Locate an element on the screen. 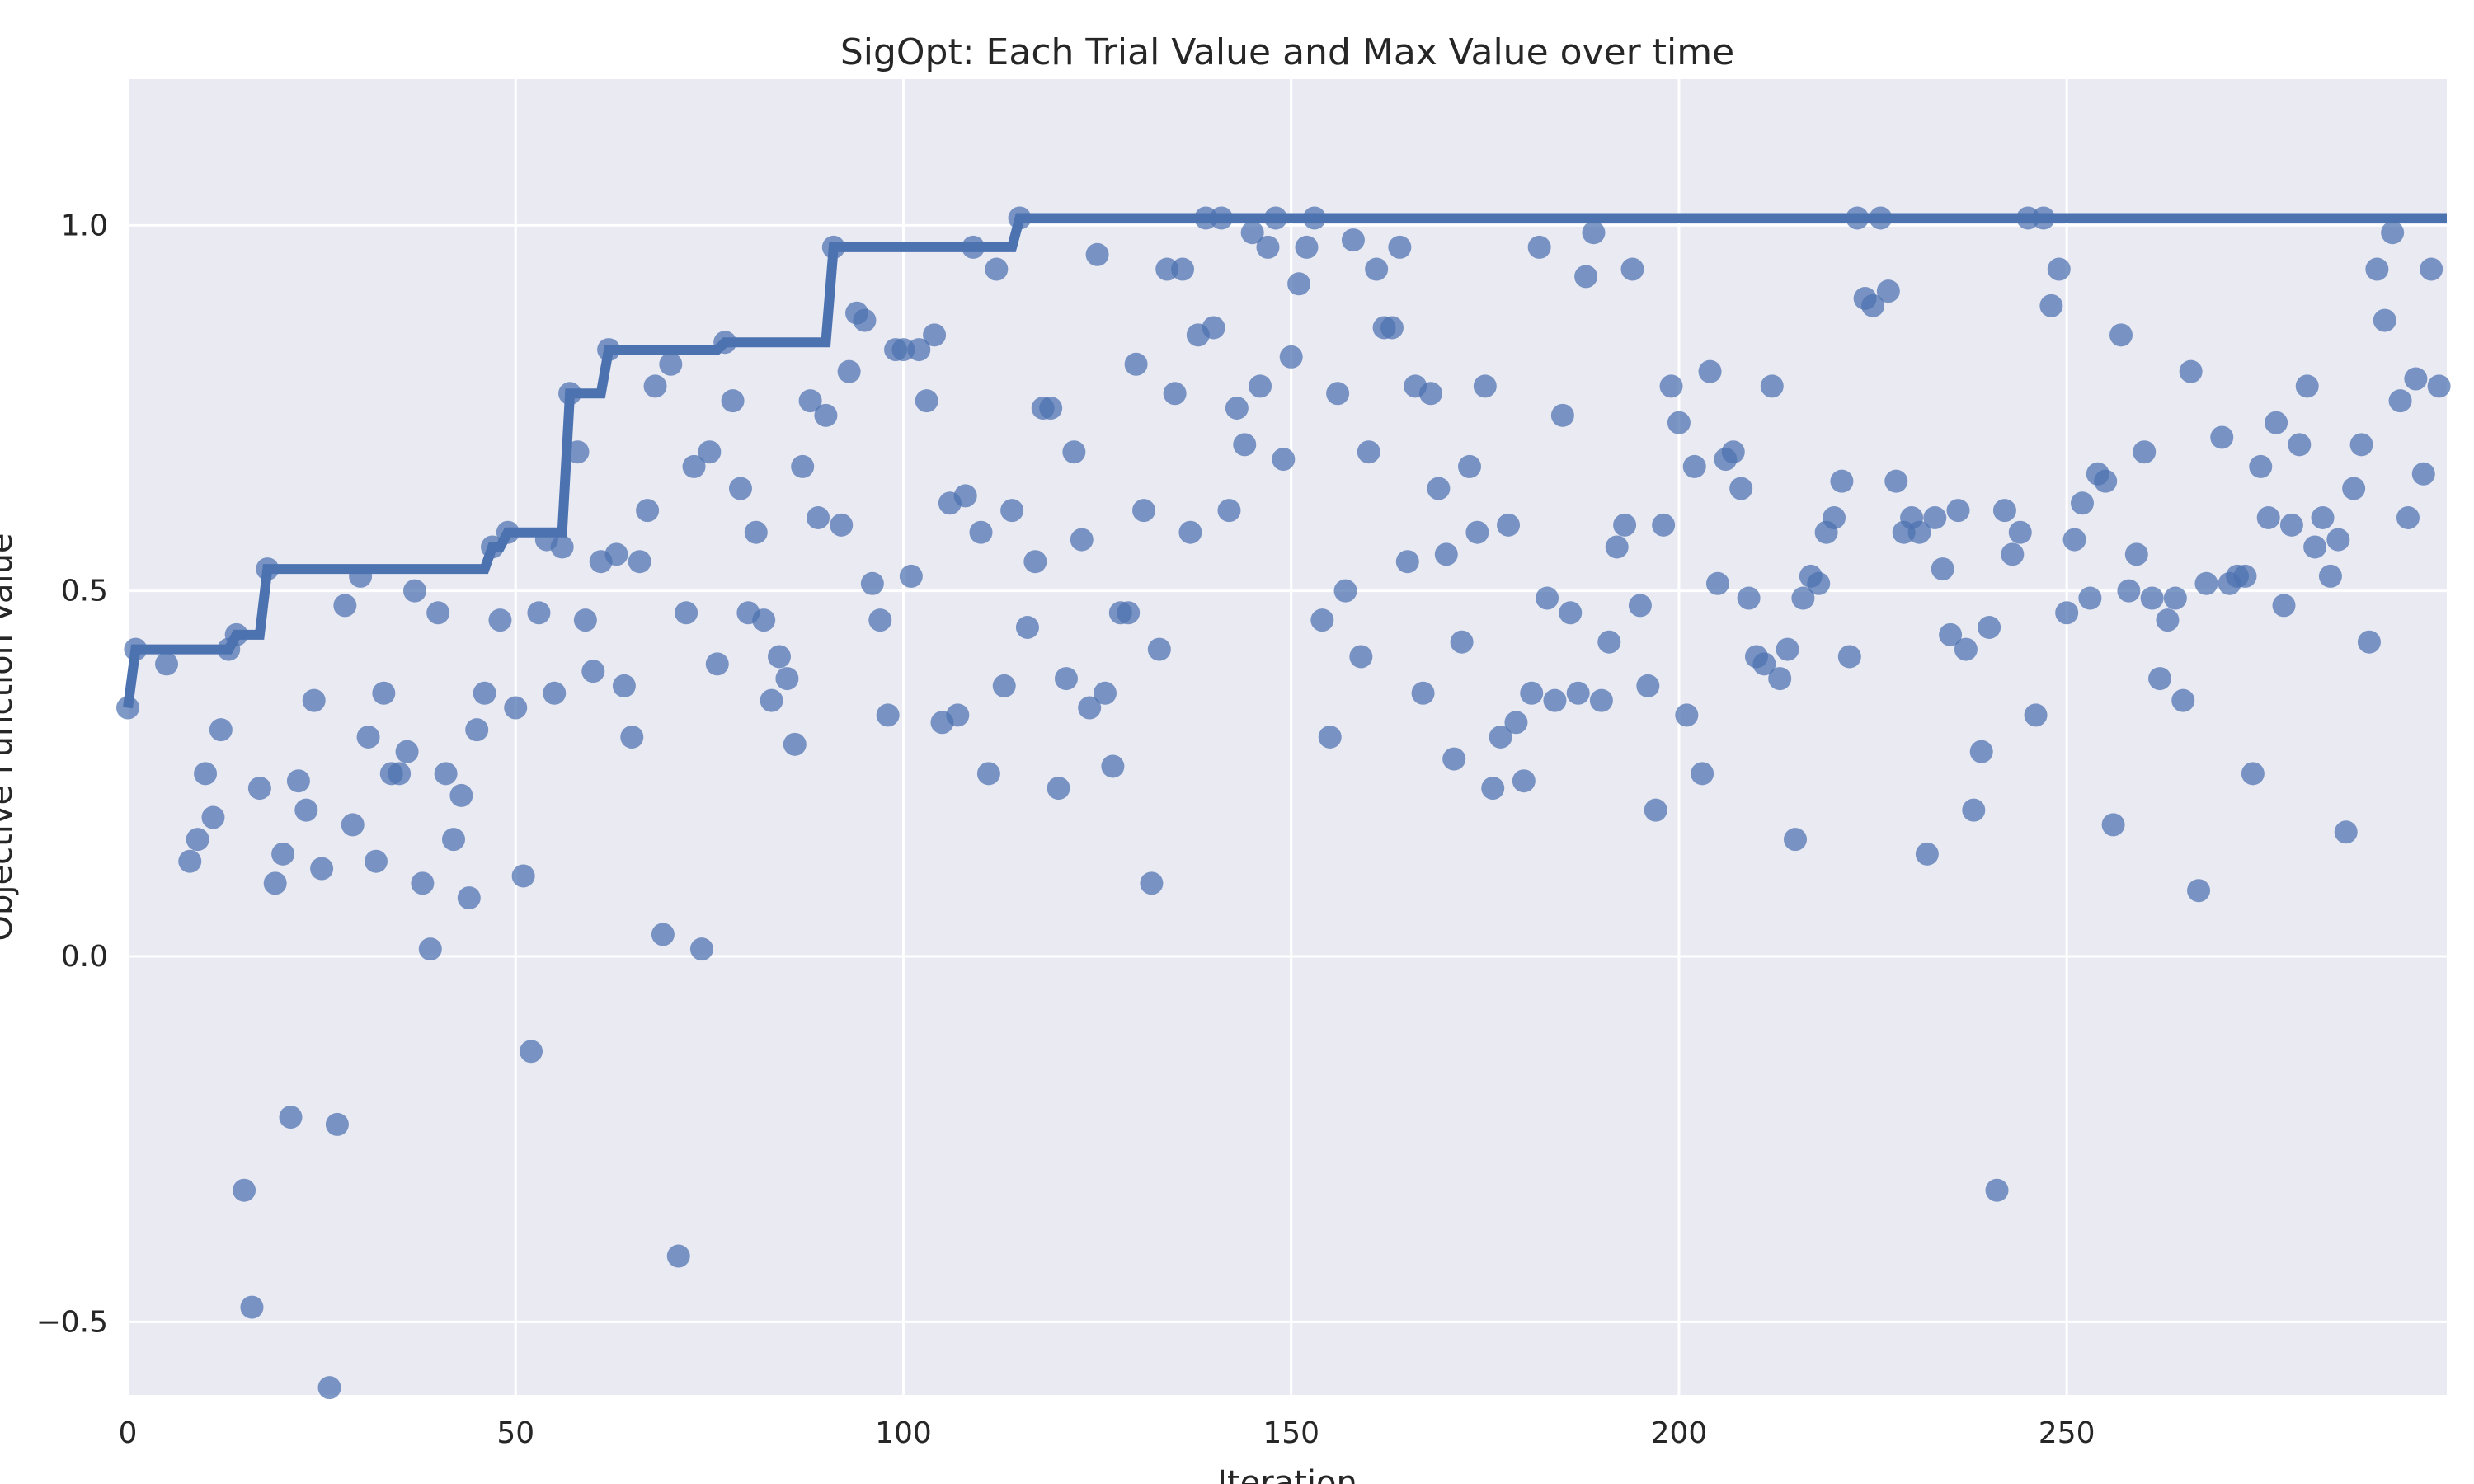  x-tick-label: 100 is located at coordinates (903, 1433).